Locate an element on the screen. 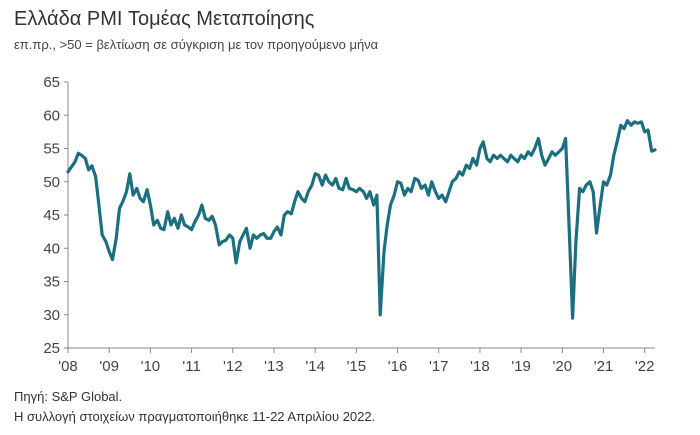  y-tick-label: 55 is located at coordinates (51, 149).